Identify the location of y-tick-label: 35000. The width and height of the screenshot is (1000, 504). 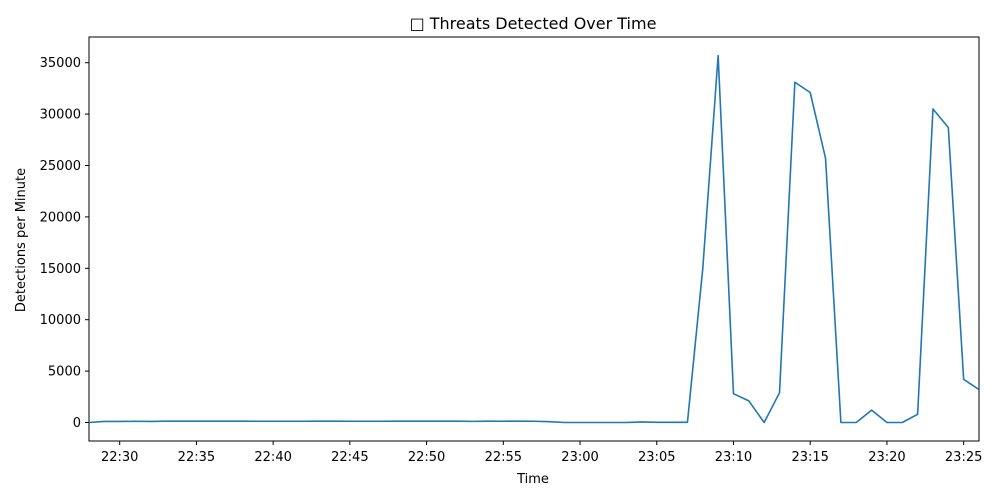
(60, 63).